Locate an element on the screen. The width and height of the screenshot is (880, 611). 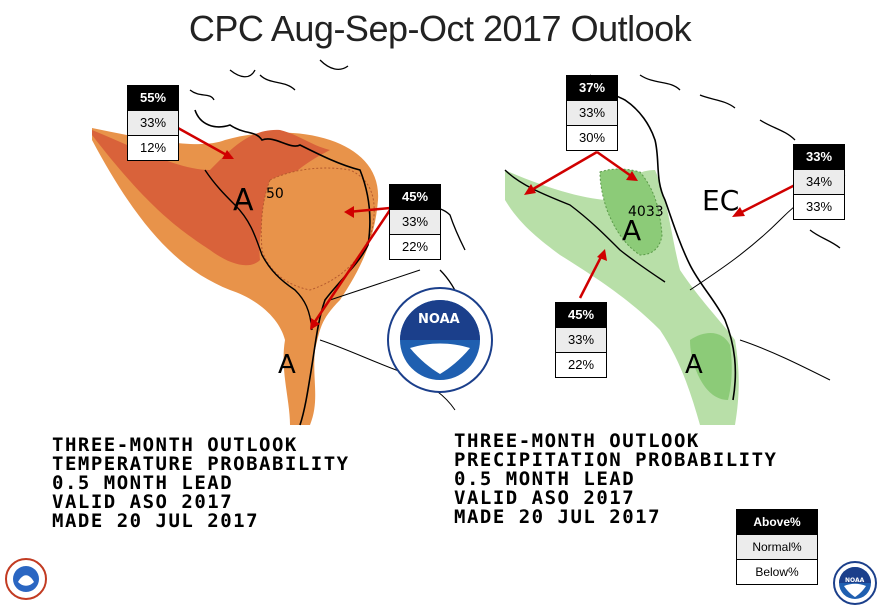
precip-caption-line-5: MADE 20 JUL 2017 is located at coordinates (558, 517).